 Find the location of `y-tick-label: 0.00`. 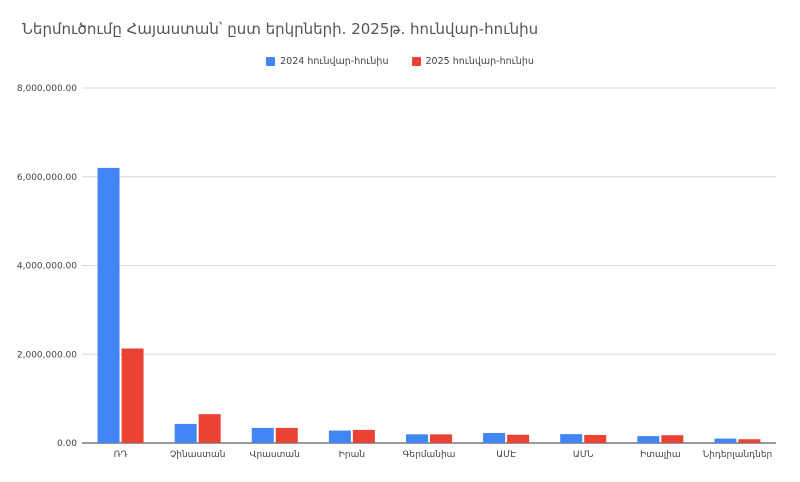

y-tick-label: 0.00 is located at coordinates (67, 444).